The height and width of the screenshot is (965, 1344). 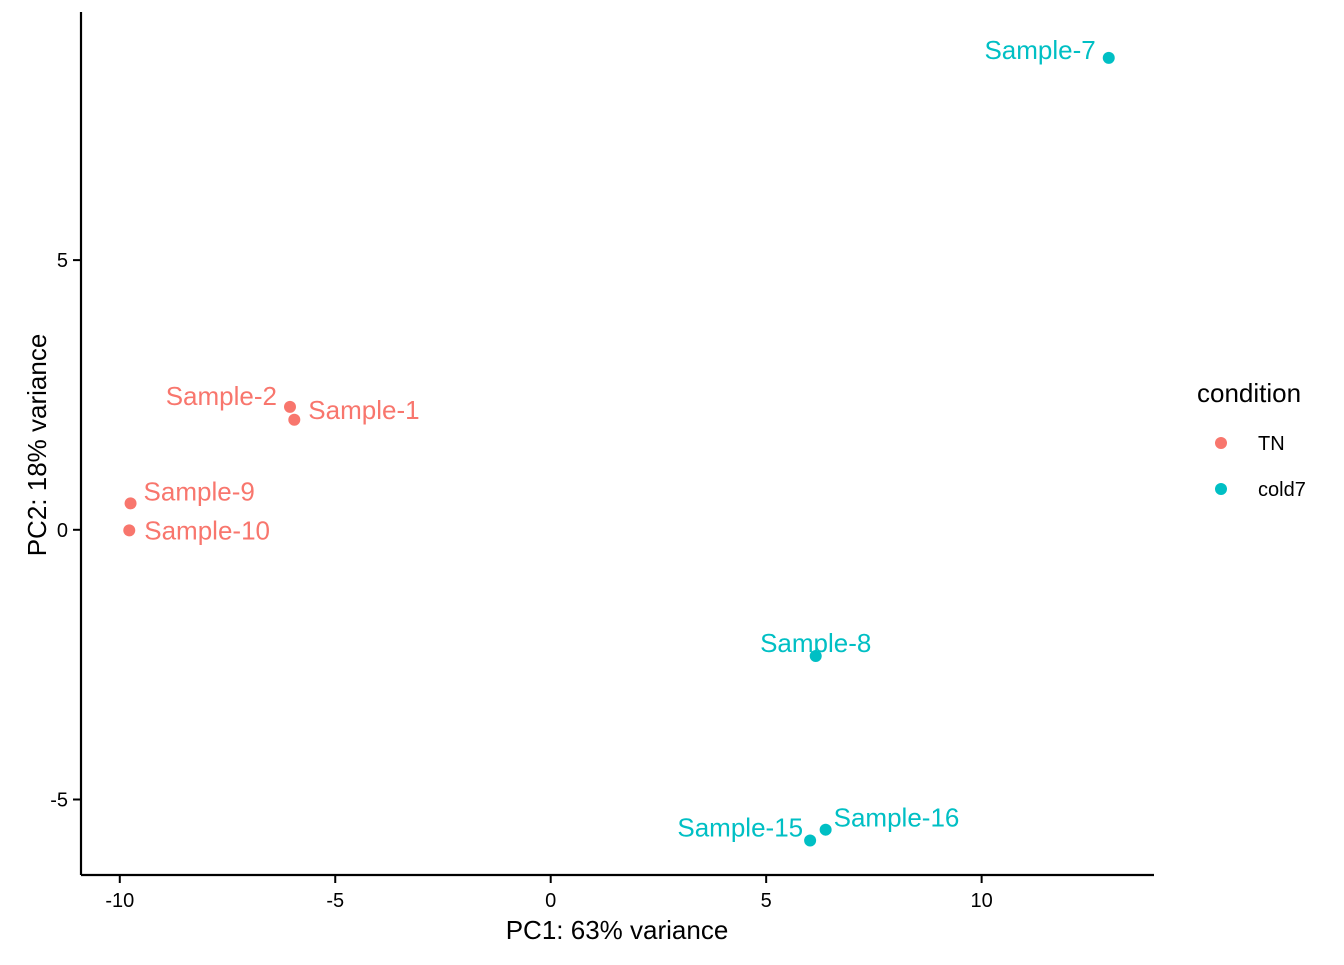 I want to click on legend: condition TN cold7, so click(x=1251, y=439).